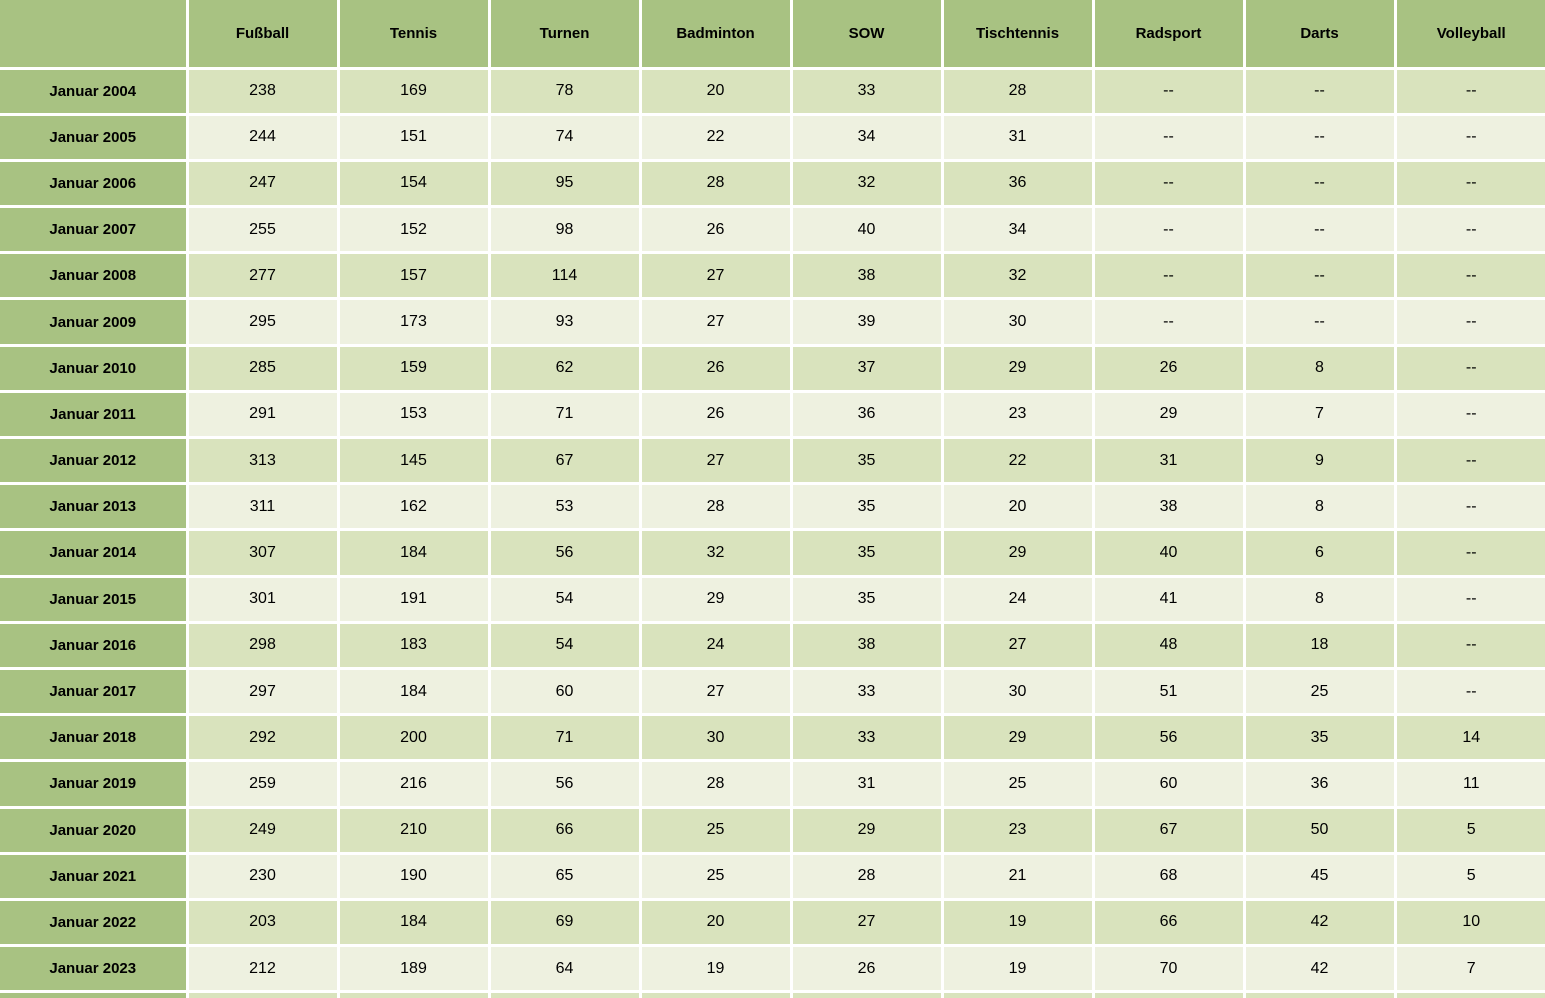 The width and height of the screenshot is (1545, 998). Describe the element at coordinates (866, 35) in the screenshot. I see `column-header: SOW` at that location.